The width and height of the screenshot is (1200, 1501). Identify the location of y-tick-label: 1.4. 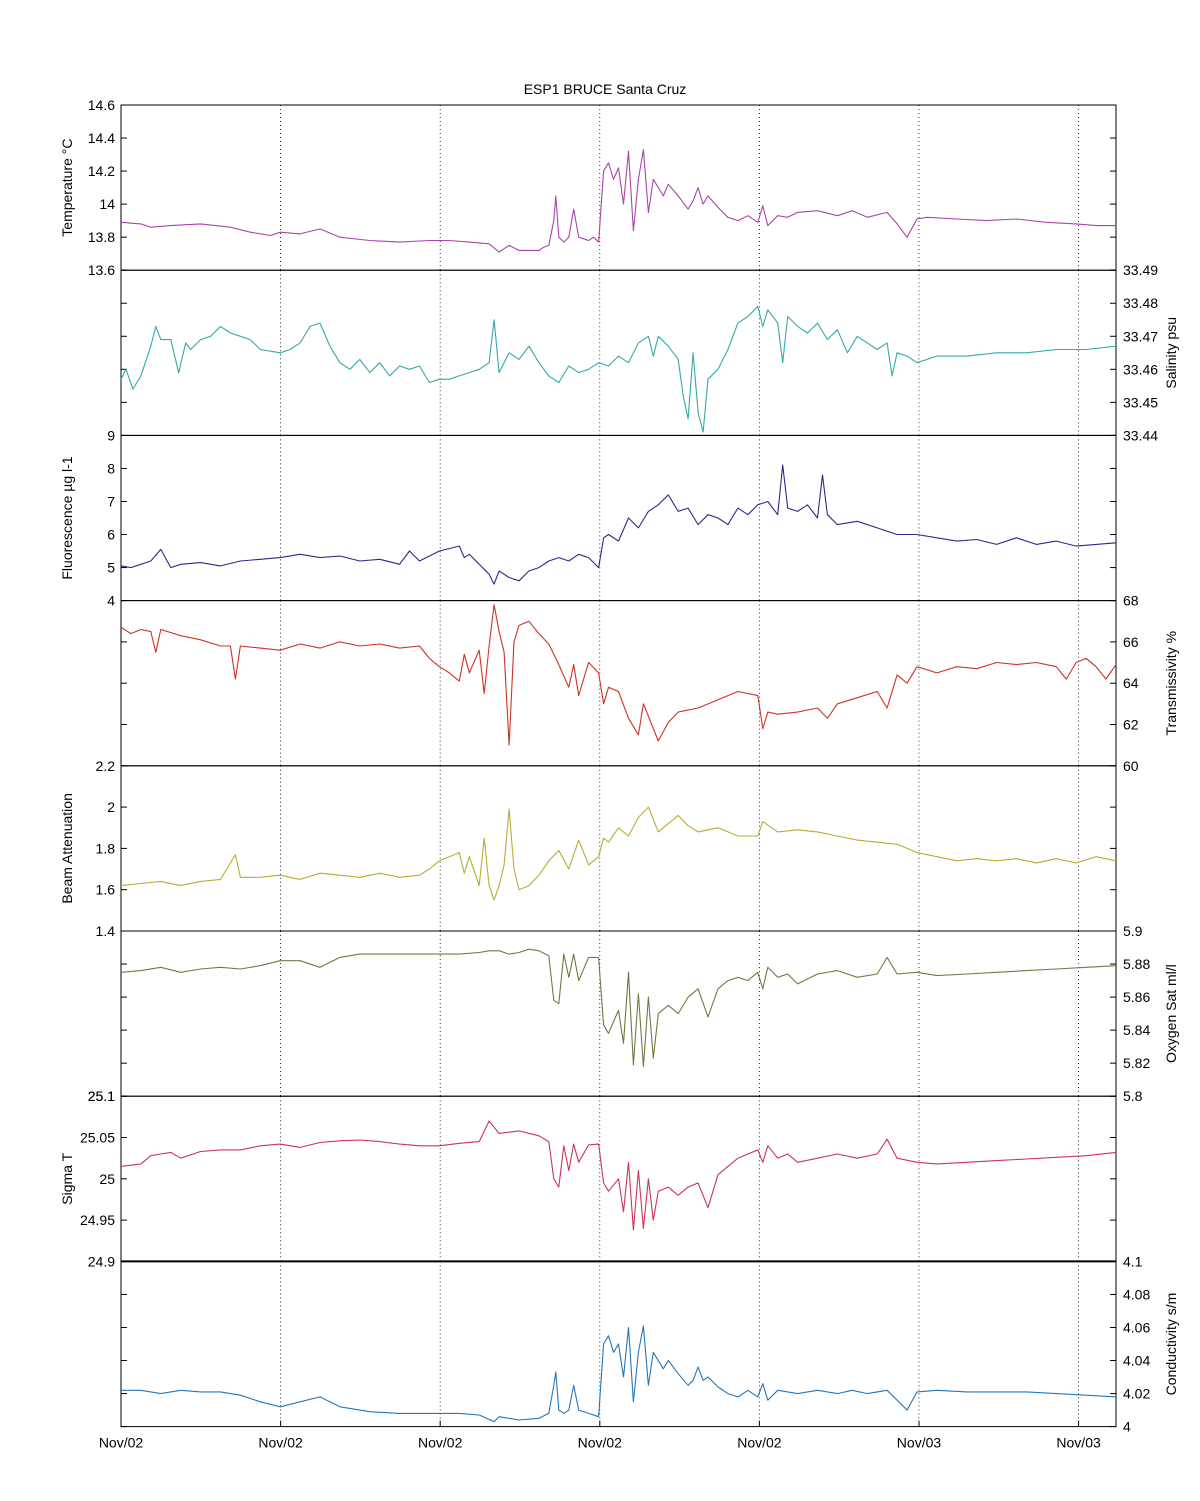
(106, 931).